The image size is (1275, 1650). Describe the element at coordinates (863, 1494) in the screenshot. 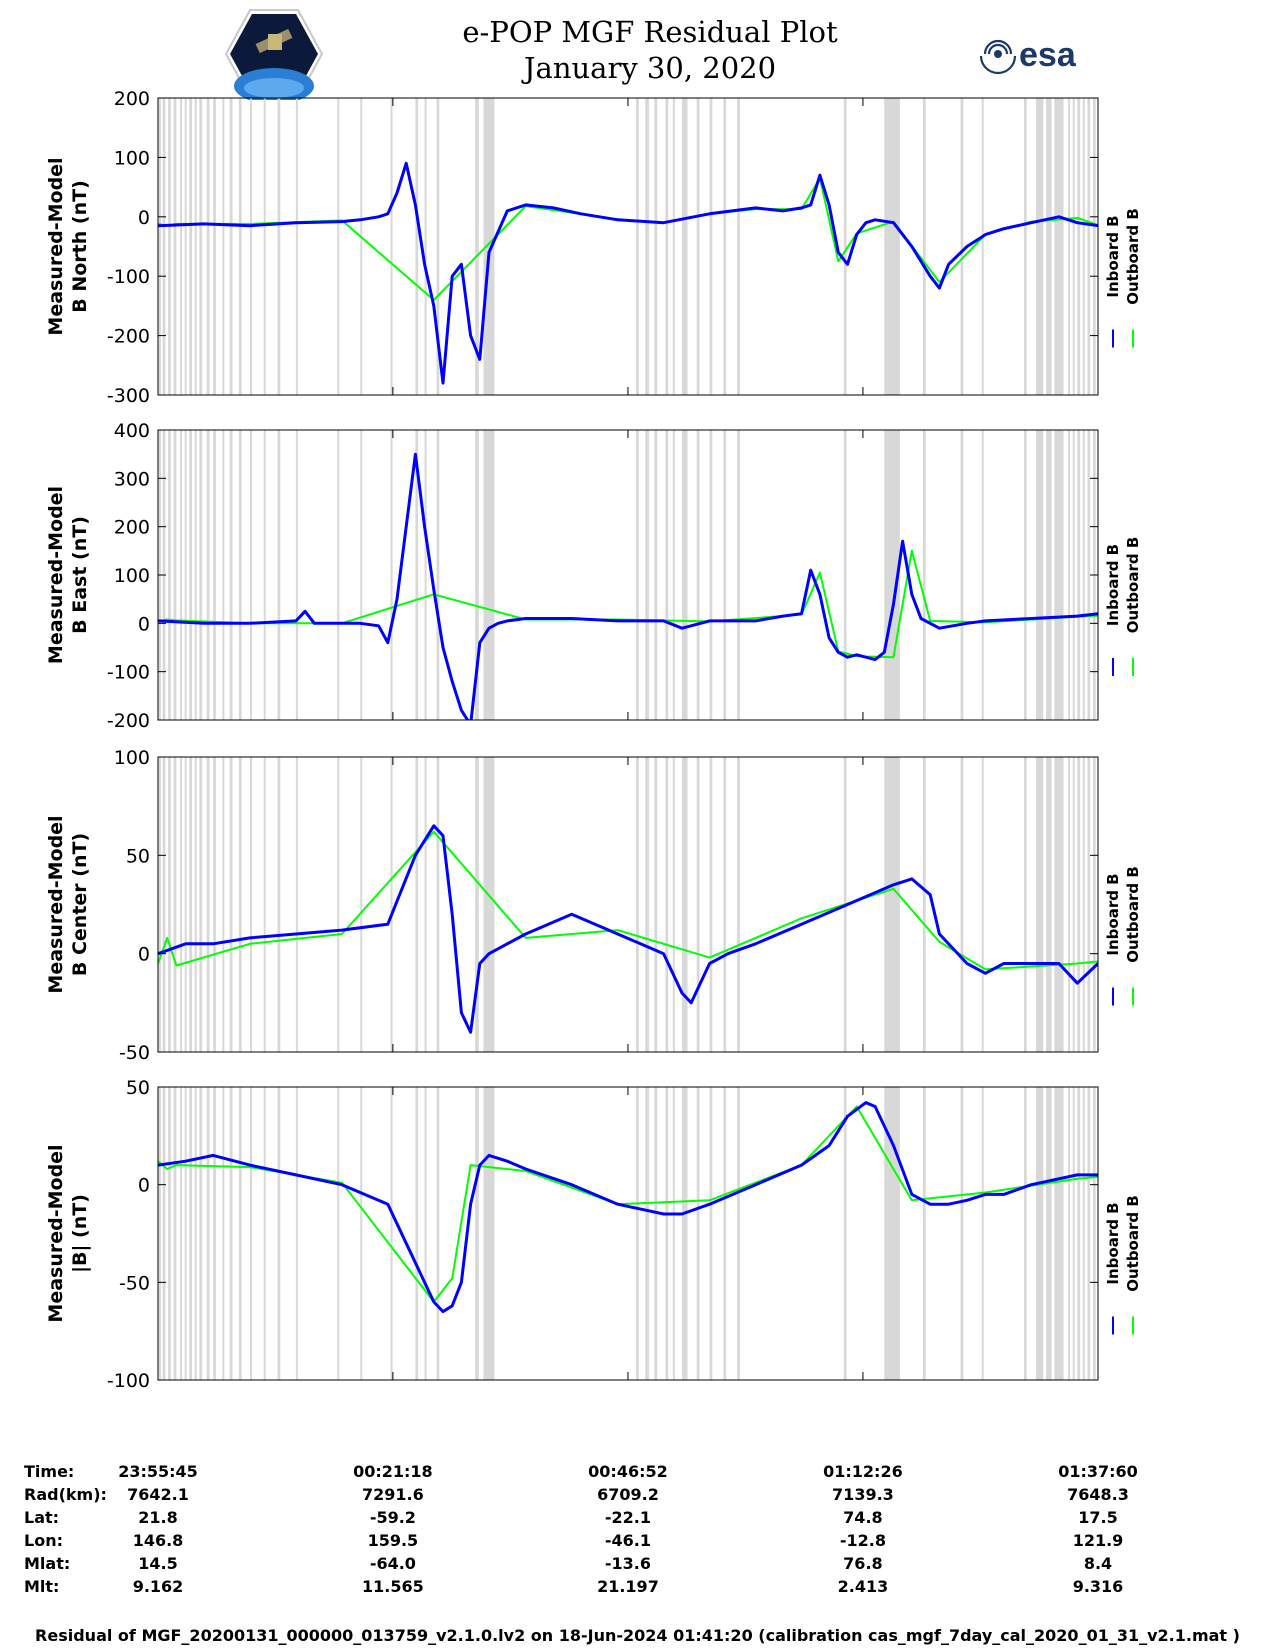

I see `info-cell: 7139.3` at that location.